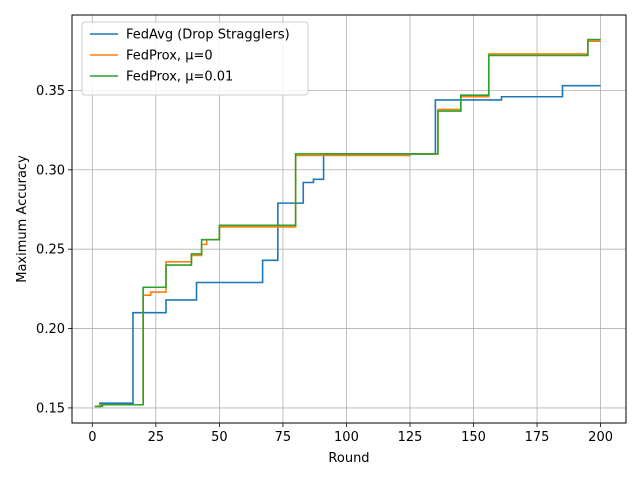 This screenshot has height=480, width=640. I want to click on y-tick-label: 0.30, so click(50, 170).